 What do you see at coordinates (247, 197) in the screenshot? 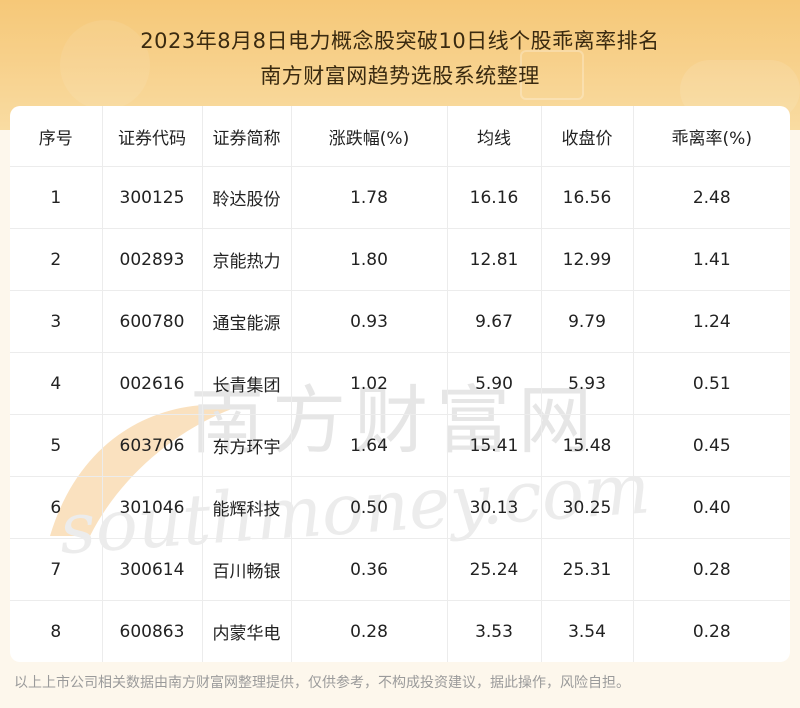
I see `cell-name: 聆达股份` at bounding box center [247, 197].